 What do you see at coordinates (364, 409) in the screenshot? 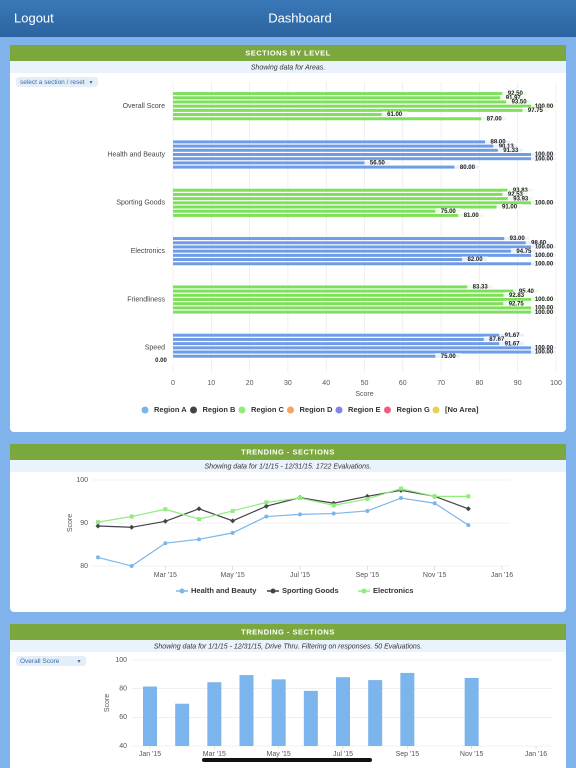
I see `legend-label: Region E` at bounding box center [364, 409].